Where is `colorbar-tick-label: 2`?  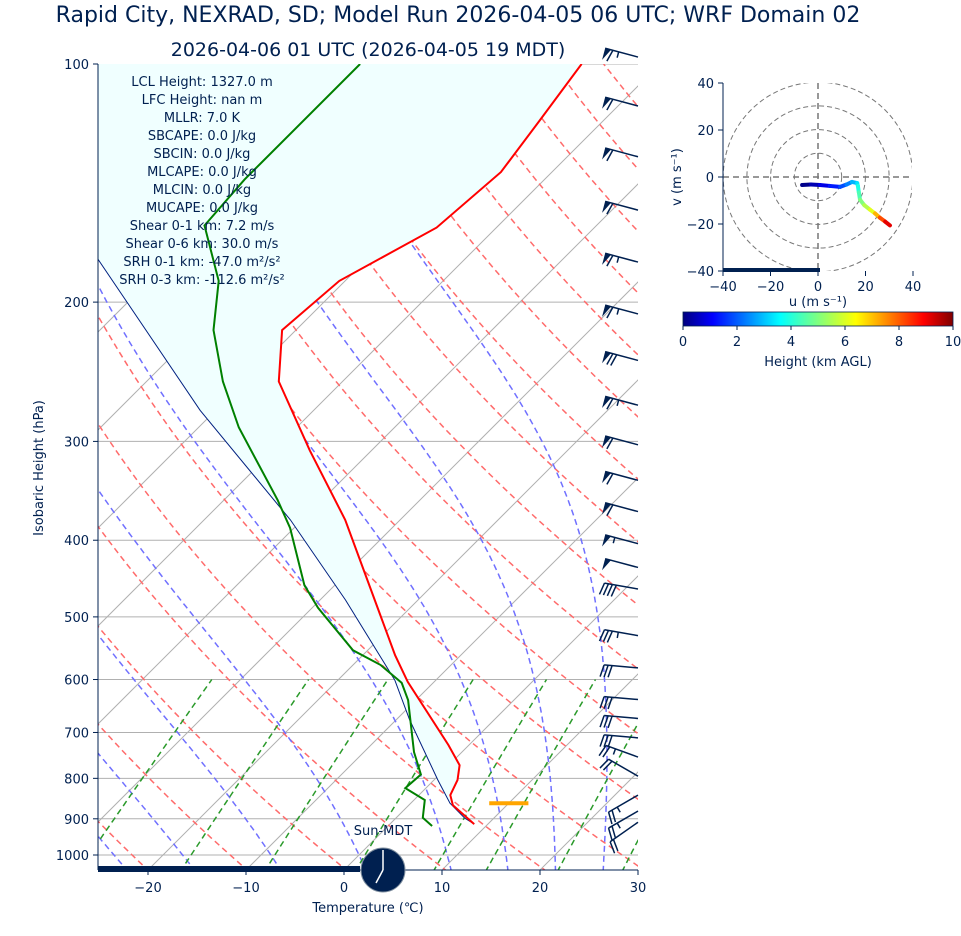
colorbar-tick-label: 2 is located at coordinates (737, 342).